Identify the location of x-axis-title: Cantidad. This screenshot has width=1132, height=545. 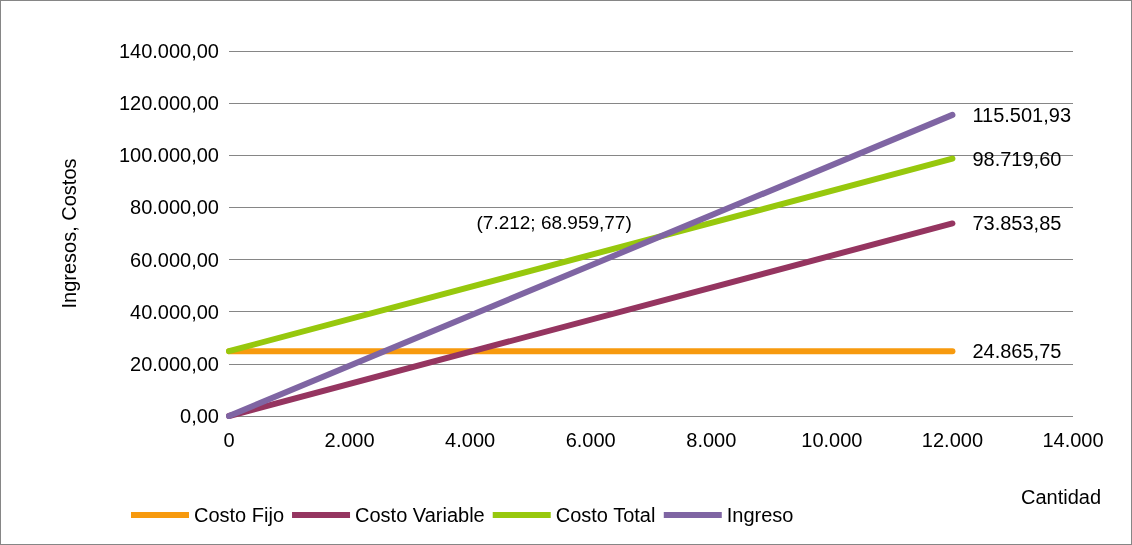
(1060, 497).